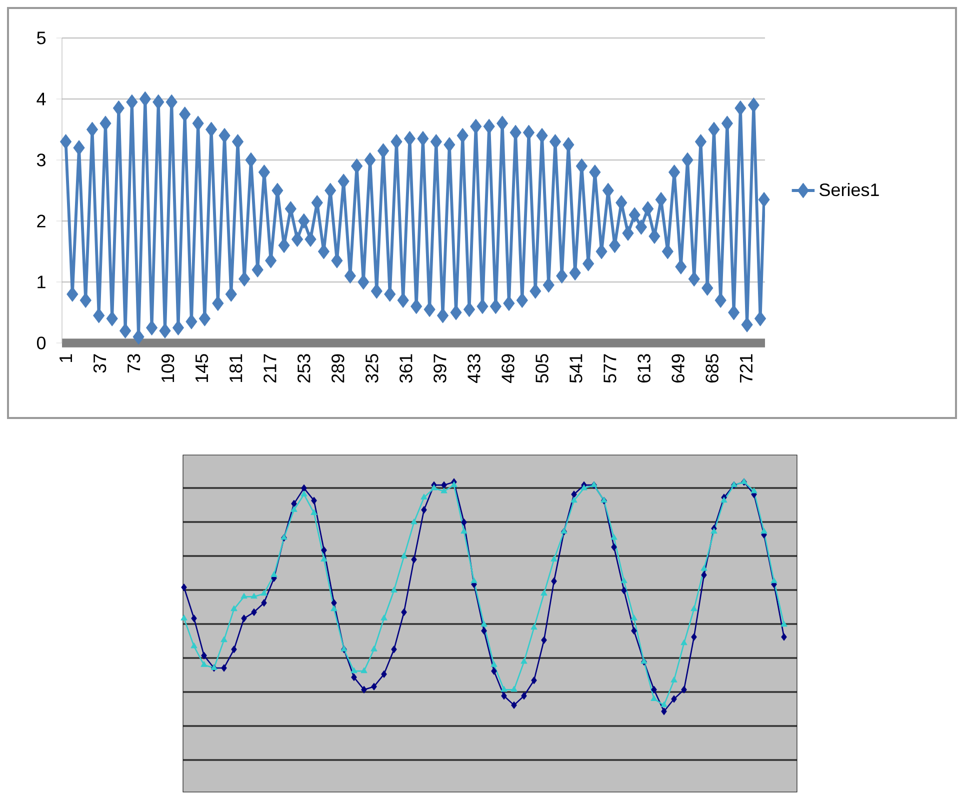 Image resolution: width=958 pixels, height=793 pixels. I want to click on x-tick-label: 469, so click(508, 369).